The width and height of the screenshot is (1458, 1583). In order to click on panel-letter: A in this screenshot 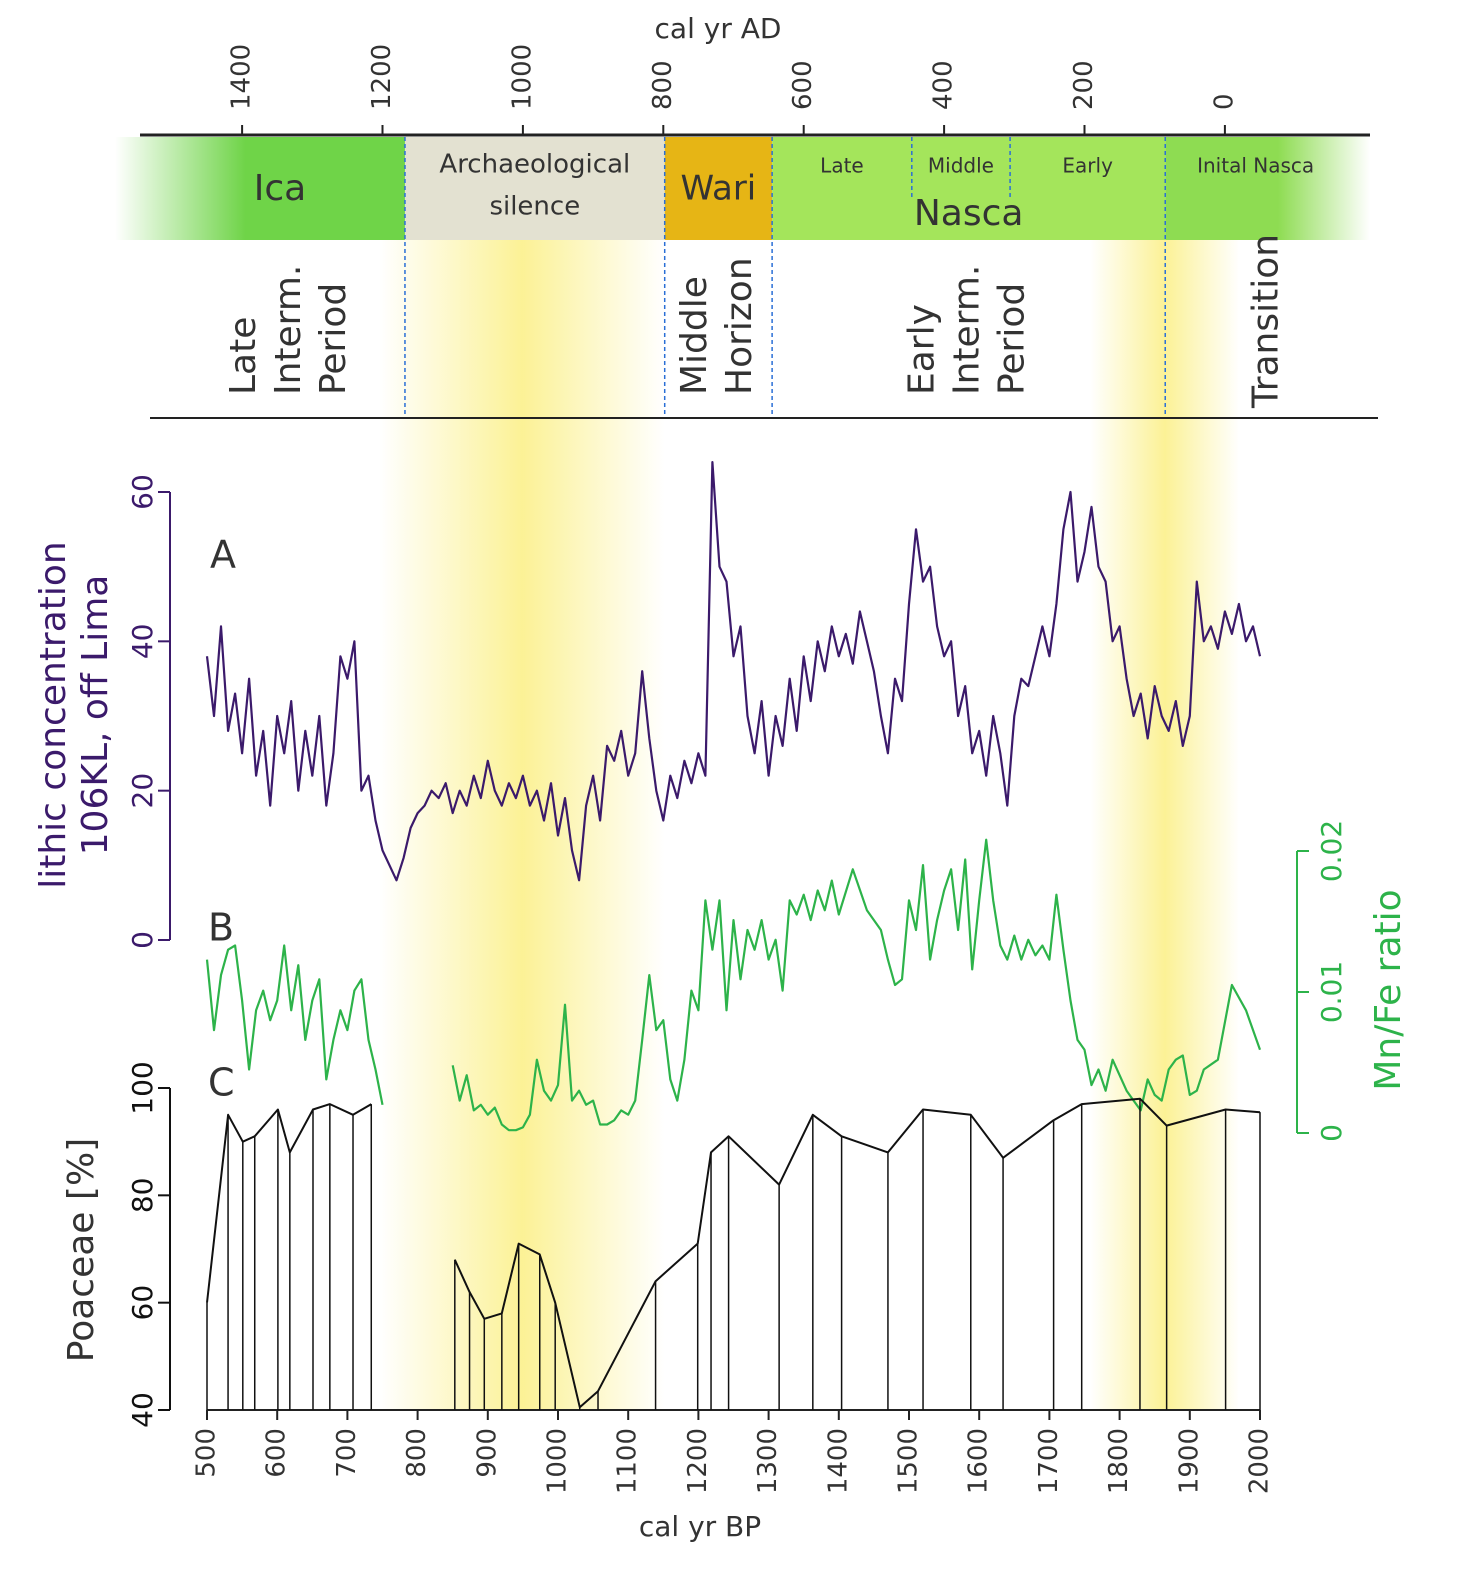, I will do `click(223, 555)`.